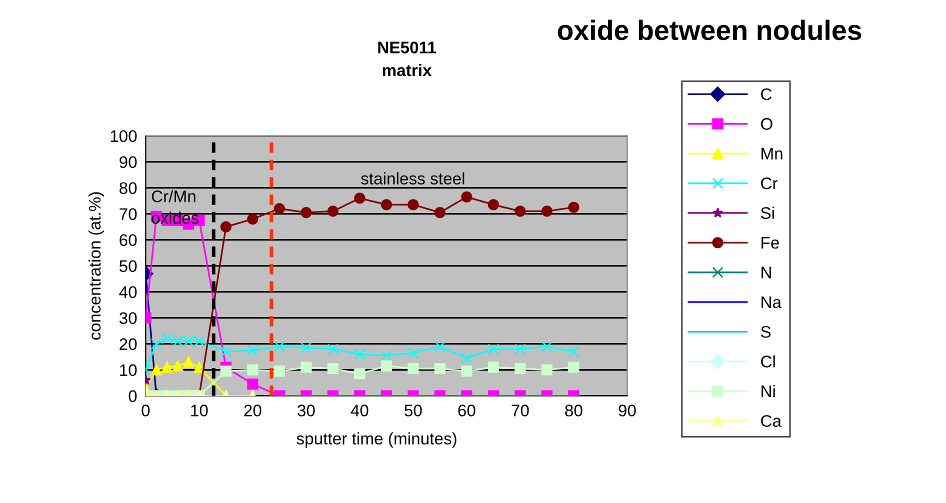 This screenshot has width=946, height=503. Describe the element at coordinates (770, 243) in the screenshot. I see `legend-label: Fe` at that location.